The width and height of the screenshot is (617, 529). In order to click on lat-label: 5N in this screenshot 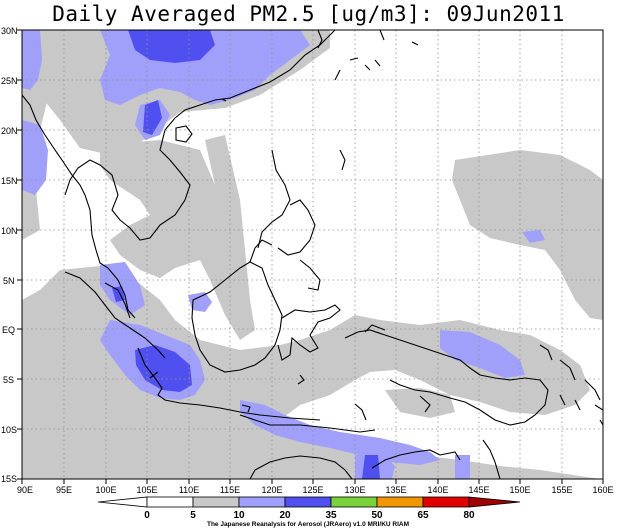, I will do `click(9, 281)`.